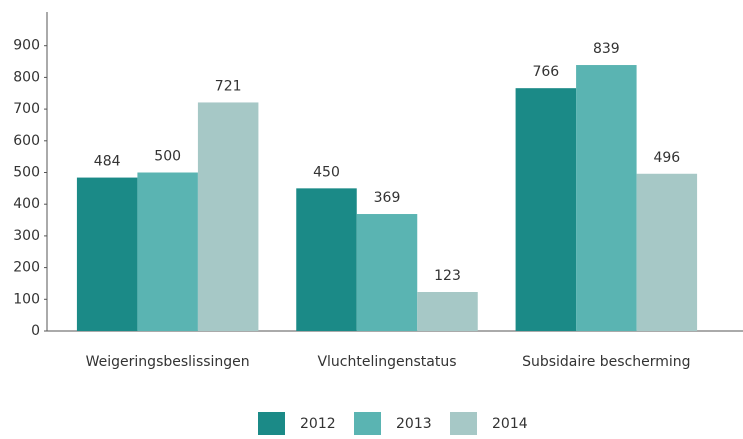 Image resolution: width=743 pixels, height=439 pixels. What do you see at coordinates (26, 77) in the screenshot?
I see `y-tick-label: 800` at bounding box center [26, 77].